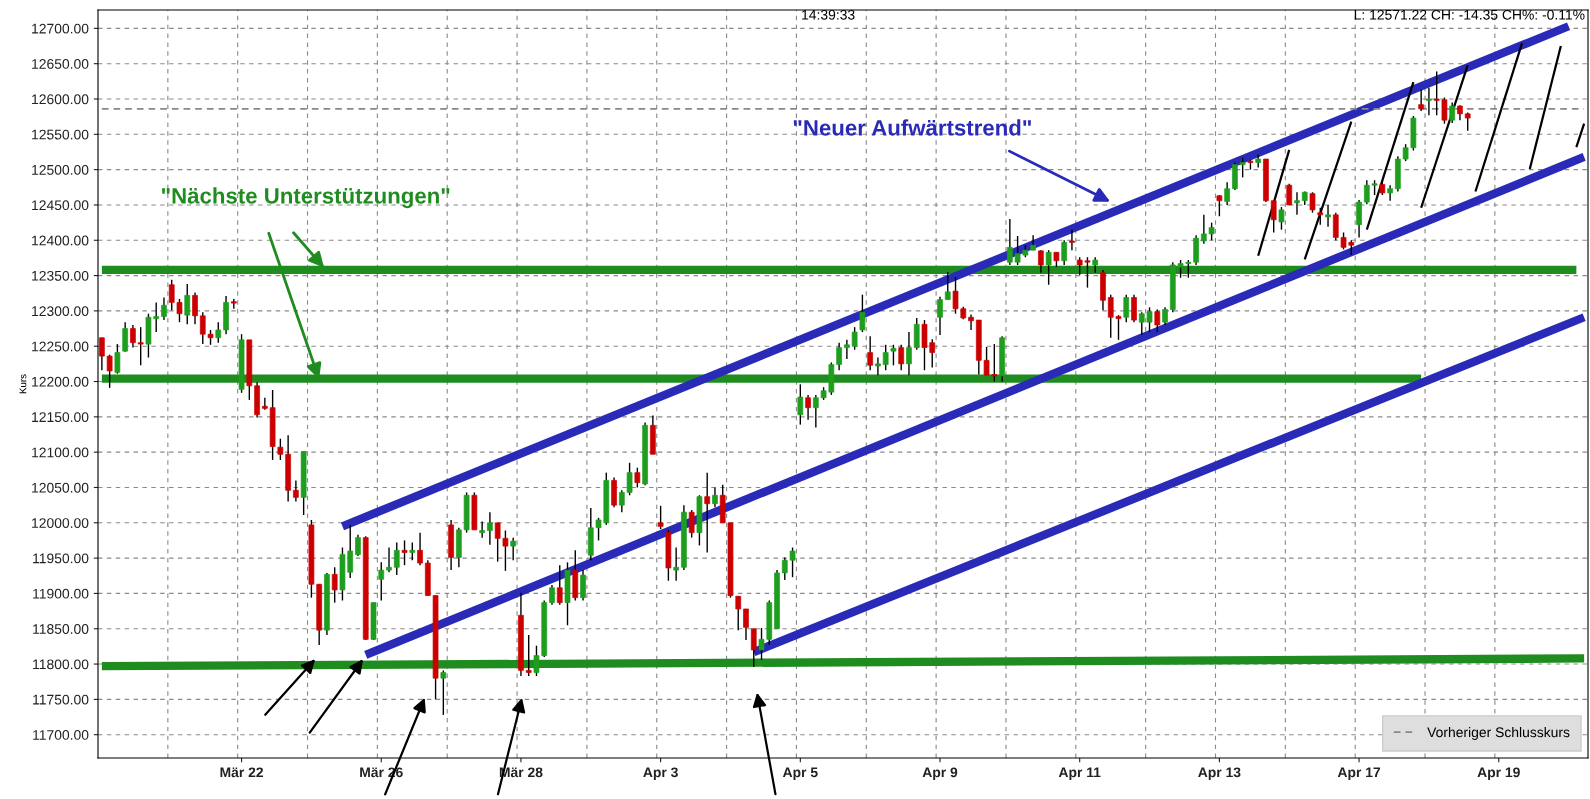 The image size is (1590, 799). Describe the element at coordinates (1359, 773) in the screenshot. I see `x-tick-label: Apr 17` at that location.